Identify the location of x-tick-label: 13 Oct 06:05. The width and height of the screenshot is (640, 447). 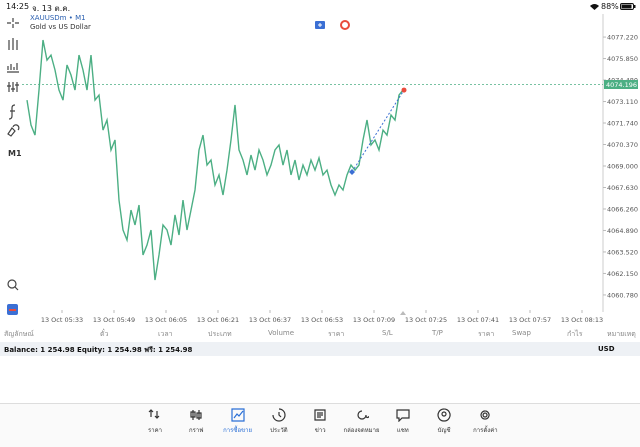
(166, 320).